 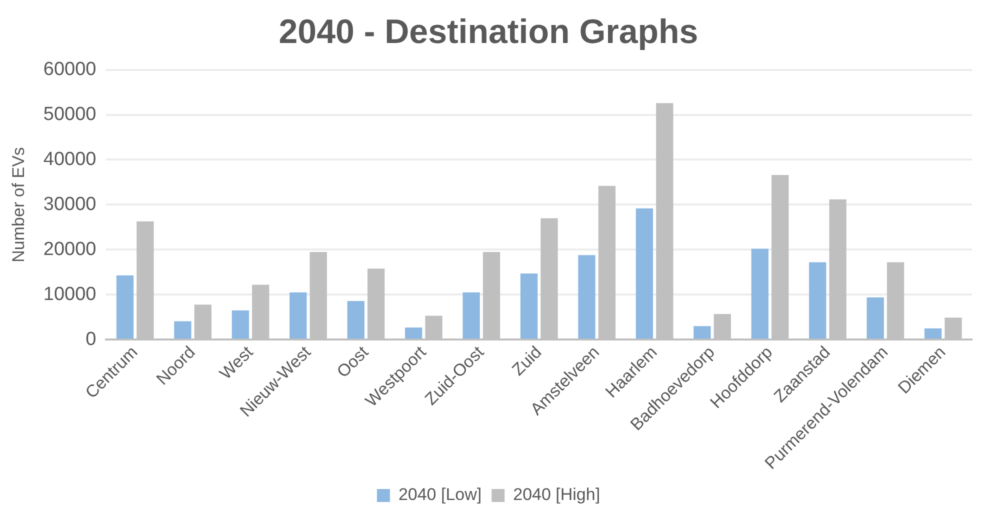 What do you see at coordinates (91, 339) in the screenshot?
I see `y-tick-label: 0` at bounding box center [91, 339].